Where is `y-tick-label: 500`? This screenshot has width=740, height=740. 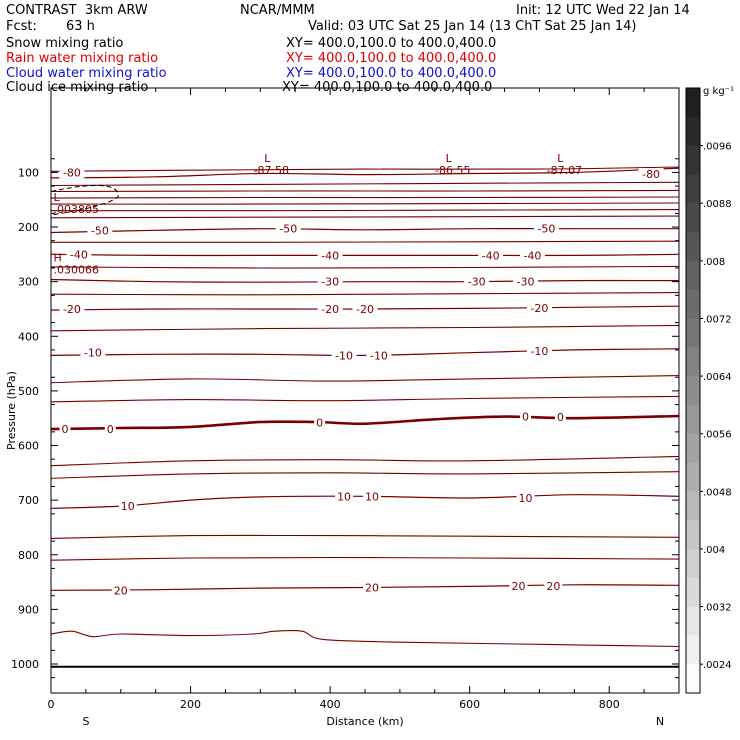 y-tick-label: 500 is located at coordinates (28, 391).